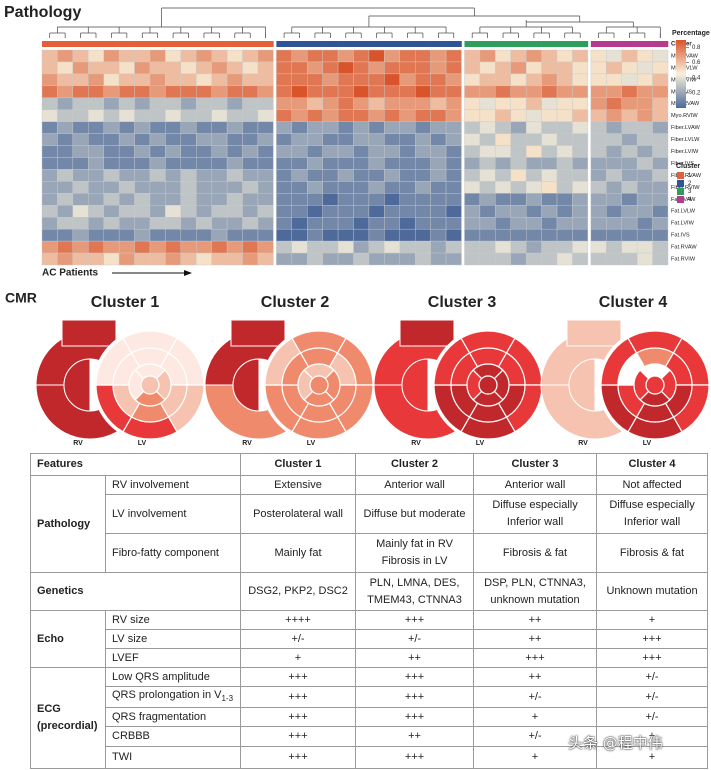  I want to click on row-label: Myo.RVIW, so click(684, 116).